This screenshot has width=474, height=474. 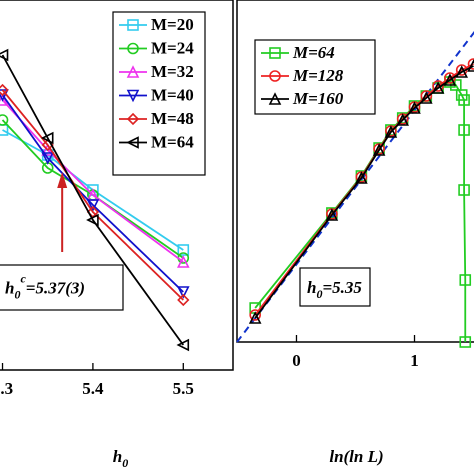 I want to click on x-tick-label: 1, so click(x=414, y=360).